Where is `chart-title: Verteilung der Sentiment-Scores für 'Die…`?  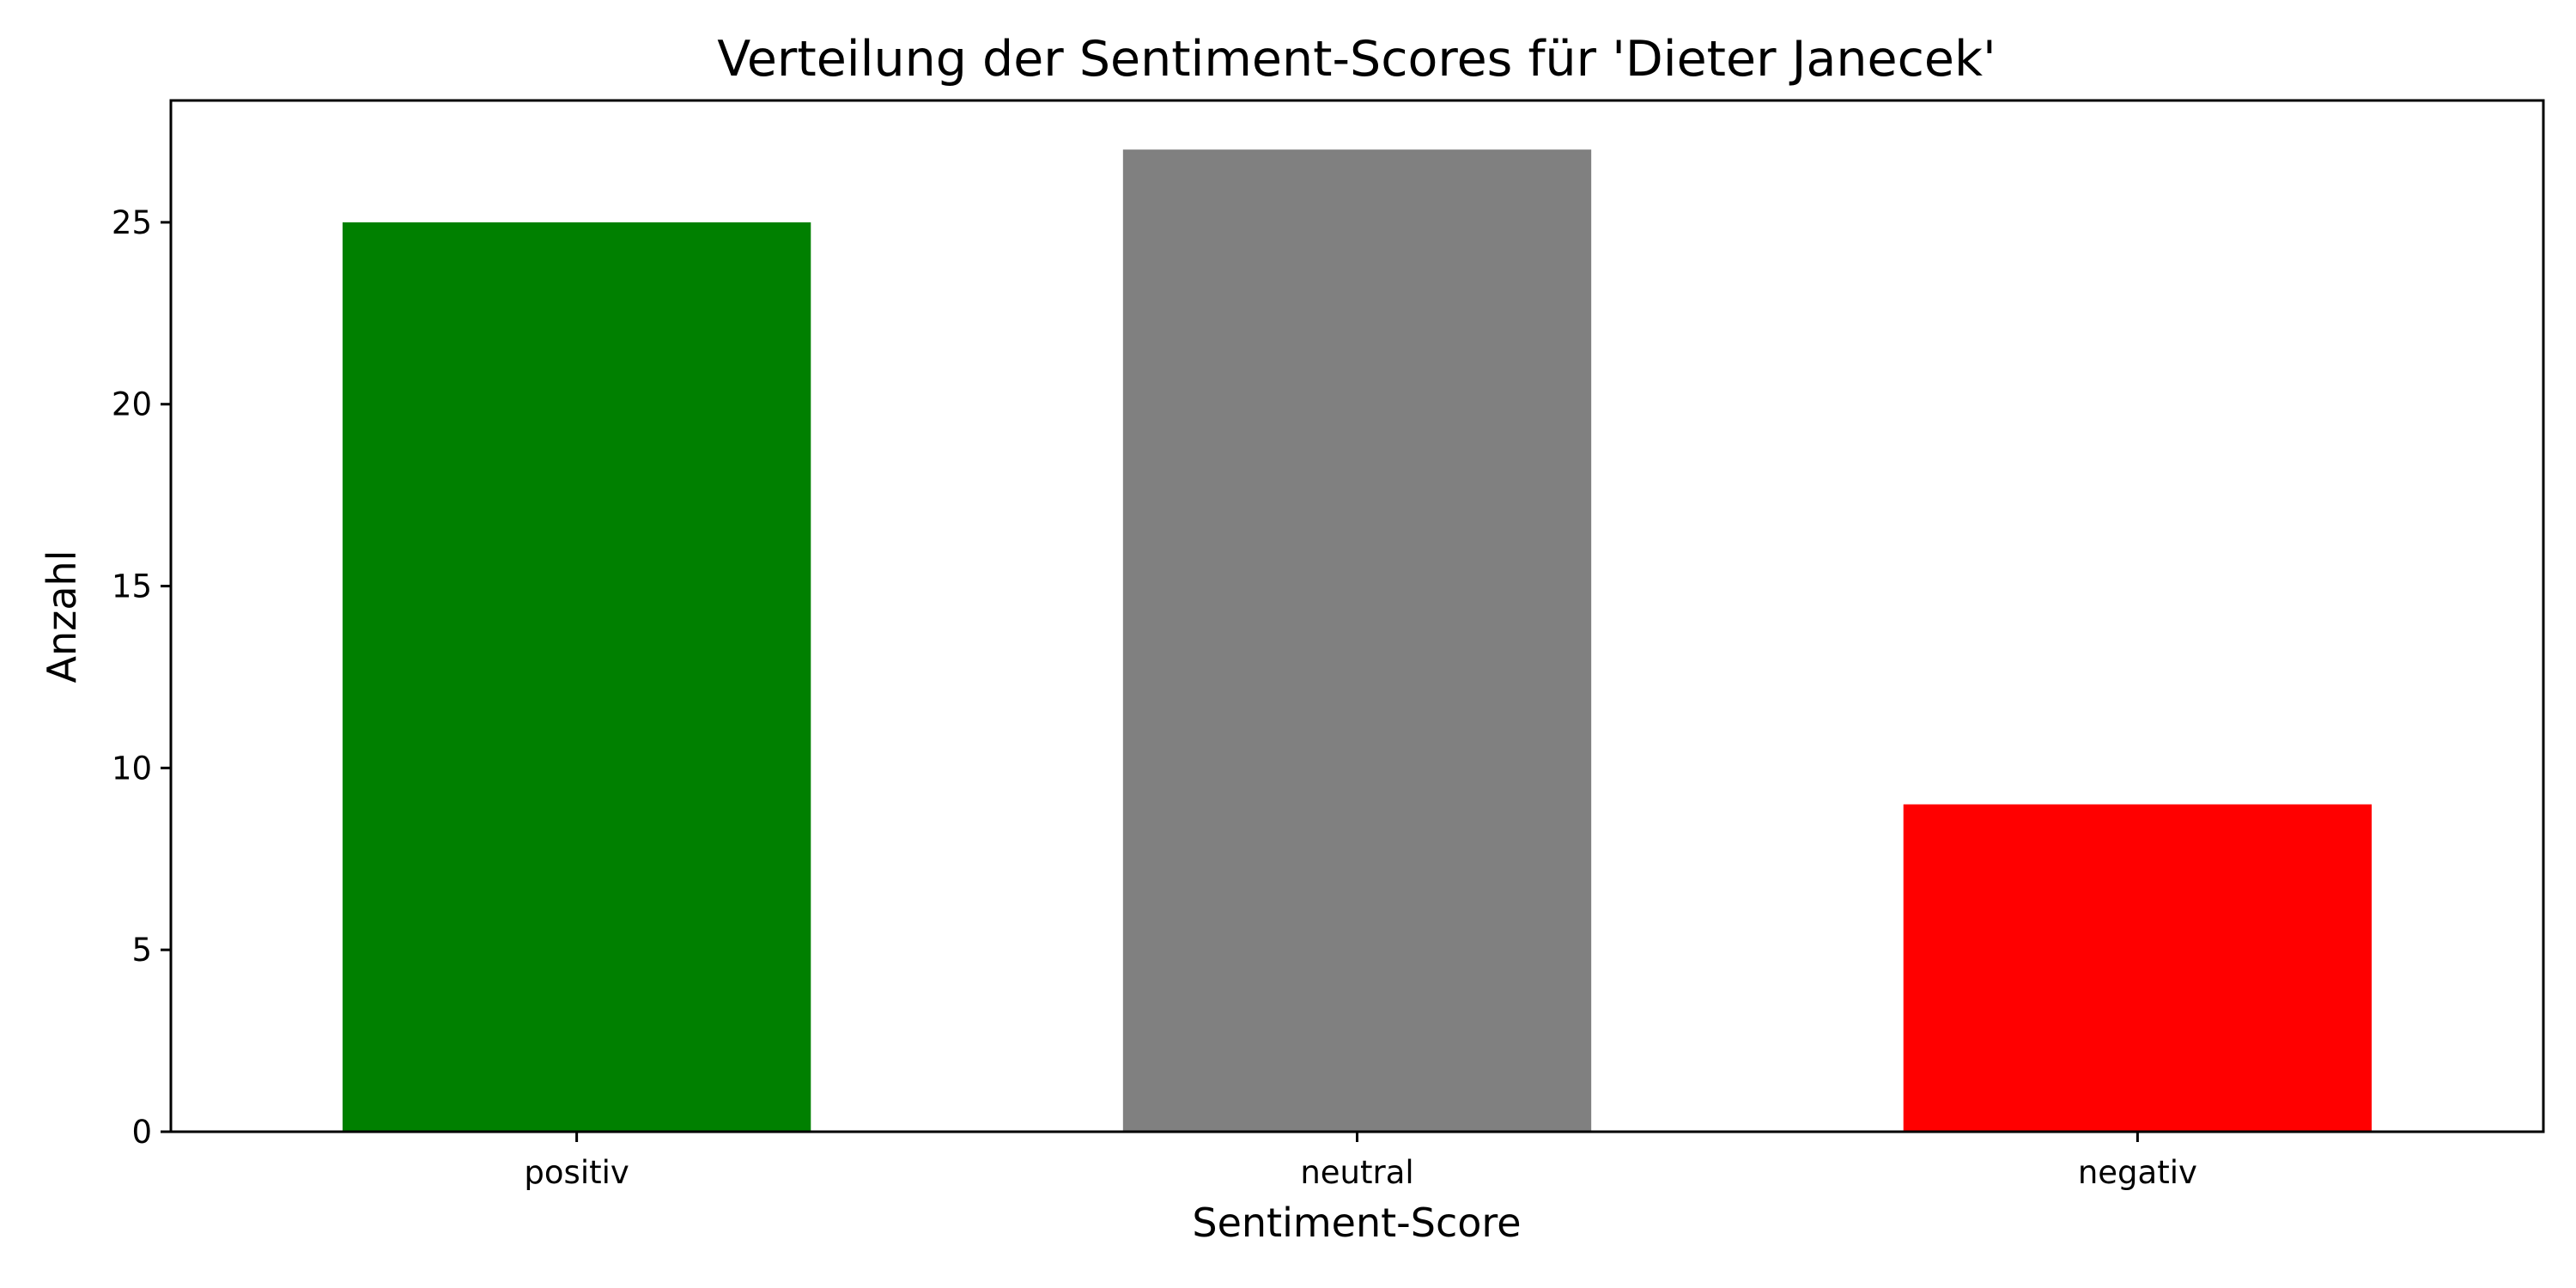
chart-title: Verteilung der Sentiment-Scores für 'Die… is located at coordinates (1356, 59).